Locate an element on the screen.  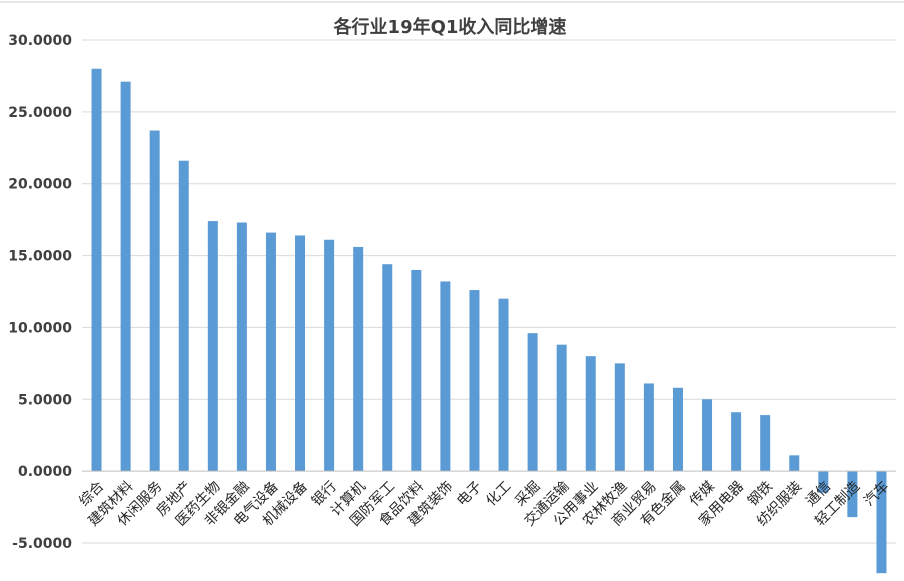
y-tick-label: 30.0000 is located at coordinates (40, 41).